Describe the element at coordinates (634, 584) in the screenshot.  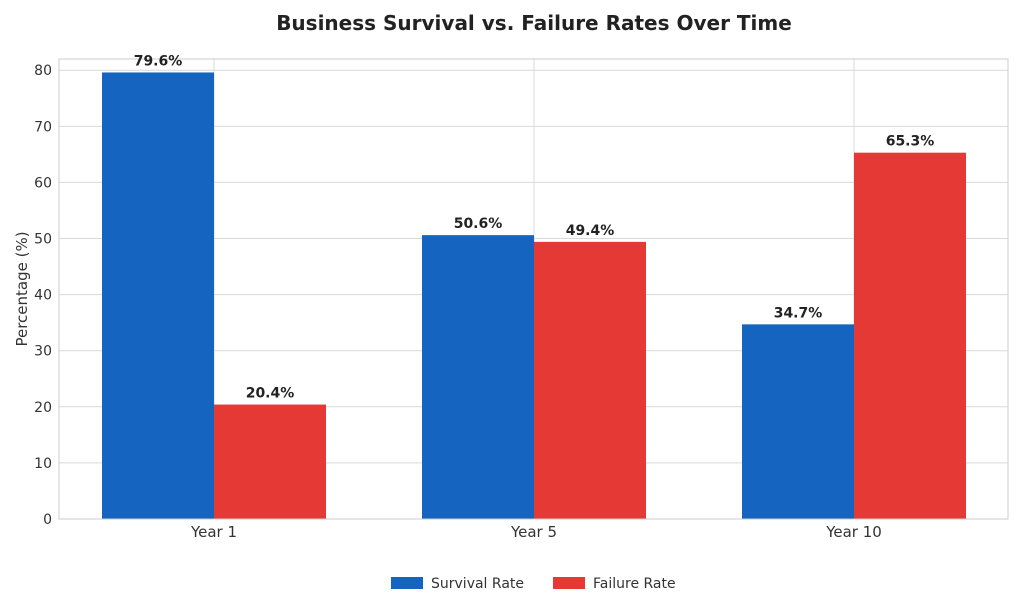
I see `legend-label-failure-rate: Failure Rate` at that location.